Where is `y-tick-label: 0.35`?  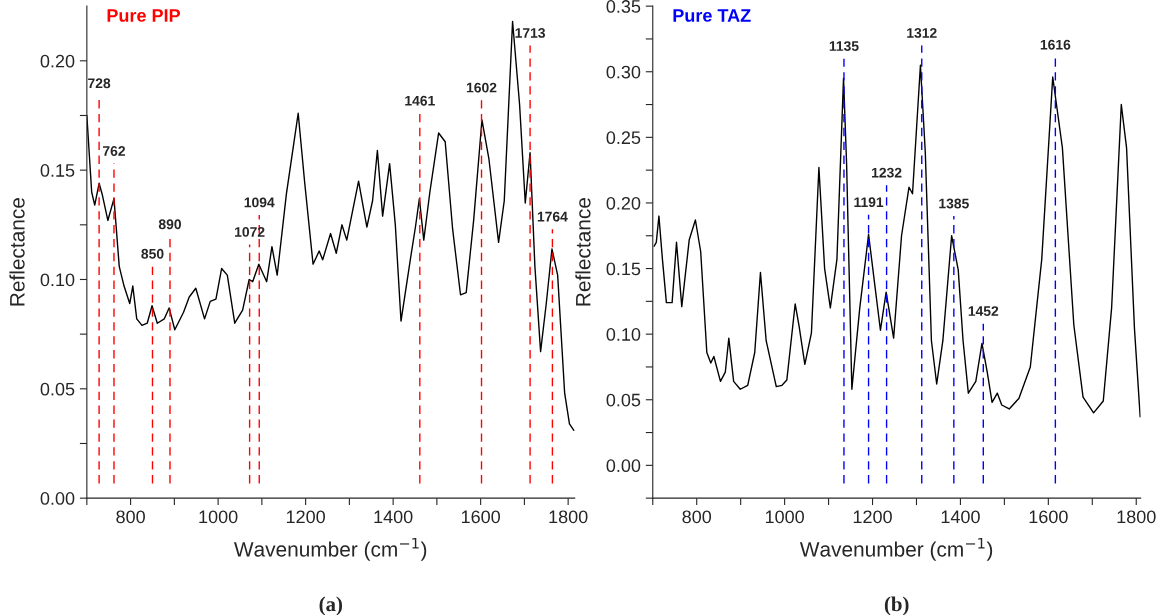
y-tick-label: 0.35 is located at coordinates (623, 6).